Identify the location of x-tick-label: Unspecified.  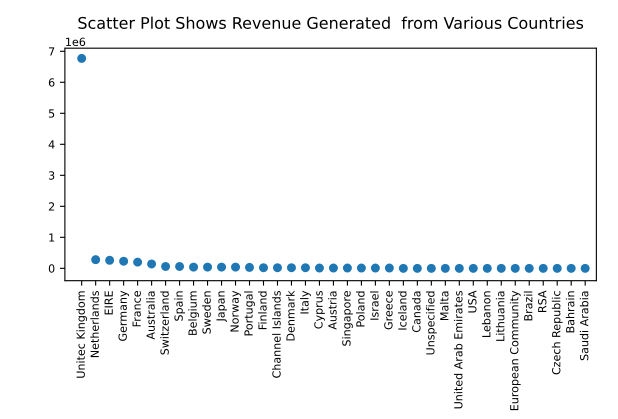
(431, 322).